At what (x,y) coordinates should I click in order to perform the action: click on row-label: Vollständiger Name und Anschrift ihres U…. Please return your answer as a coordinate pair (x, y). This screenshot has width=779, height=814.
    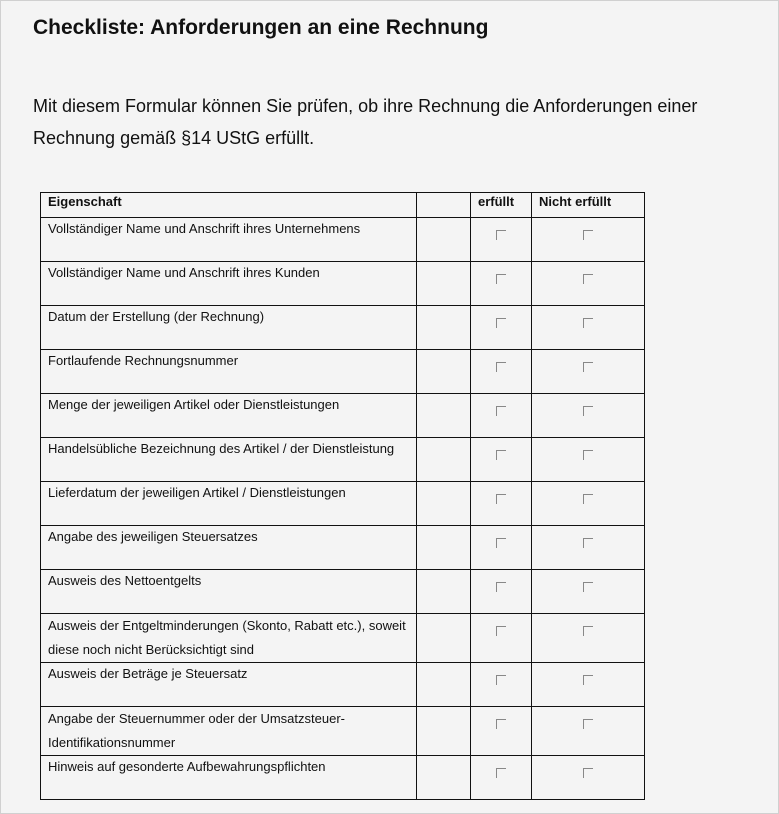
    Looking at the image, I should click on (228, 239).